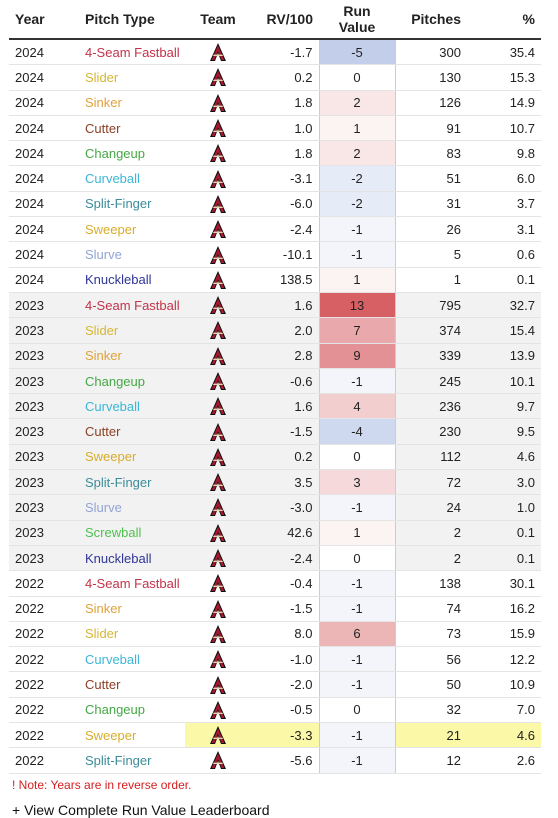  I want to click on rv100-cell: 8.0, so click(285, 634).